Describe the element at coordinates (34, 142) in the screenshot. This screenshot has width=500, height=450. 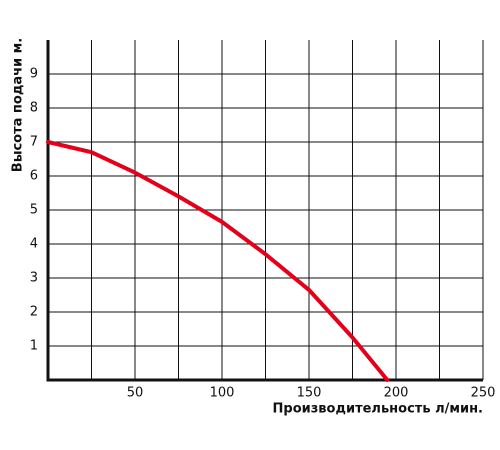
I see `y-tick-label: 7` at that location.